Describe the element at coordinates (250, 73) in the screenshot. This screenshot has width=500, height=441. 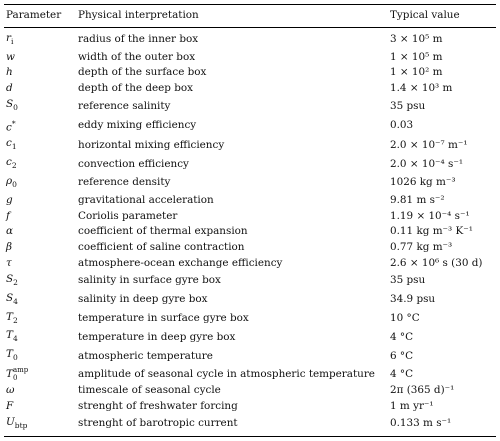
I see `table-row: h depth of the surface box 1 × 10² m` at that location.